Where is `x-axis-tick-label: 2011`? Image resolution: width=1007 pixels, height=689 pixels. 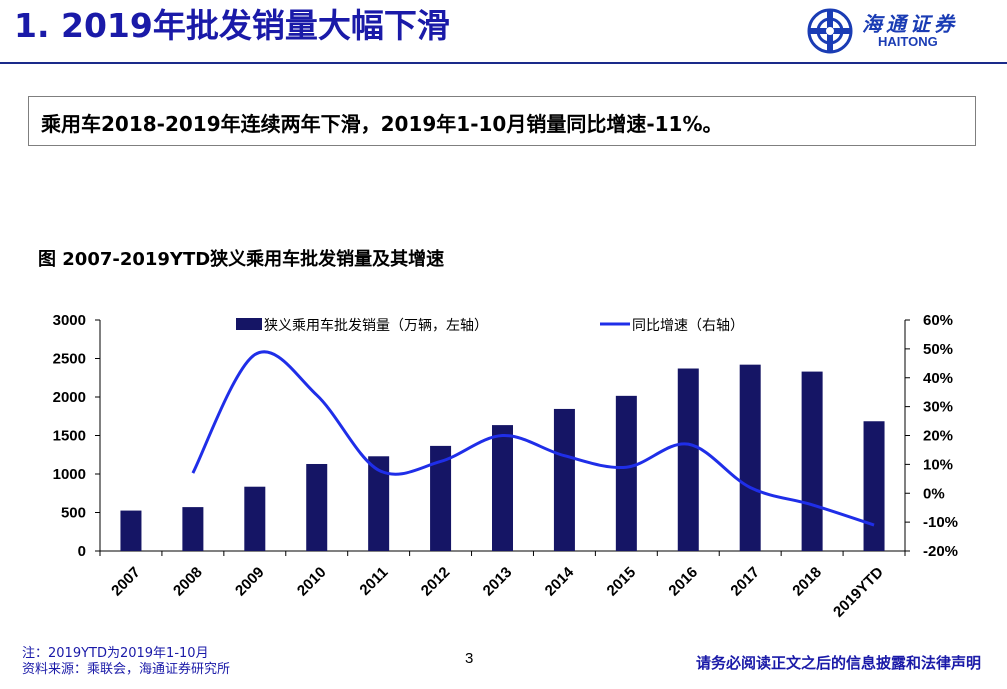
x-axis-tick-label: 2011 is located at coordinates (373, 581).